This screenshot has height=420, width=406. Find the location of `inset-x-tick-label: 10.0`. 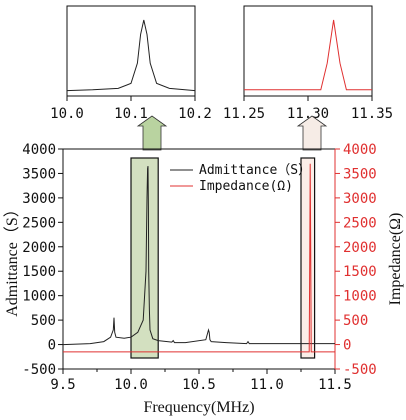

inset-x-tick-label: 10.0 is located at coordinates (67, 114).